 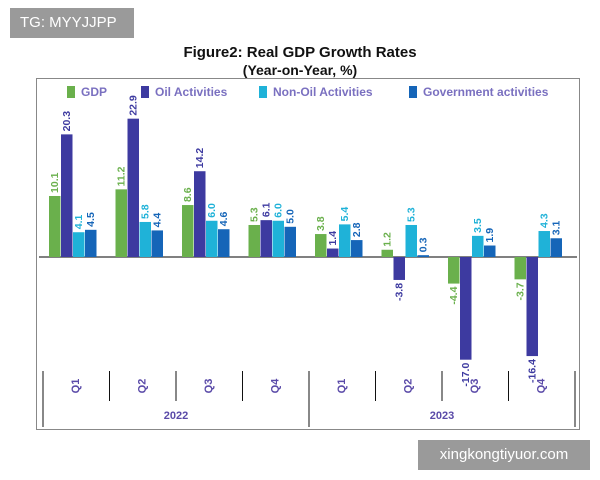 I want to click on value-label-s3-c3: 6.0, so click(x=212, y=210).